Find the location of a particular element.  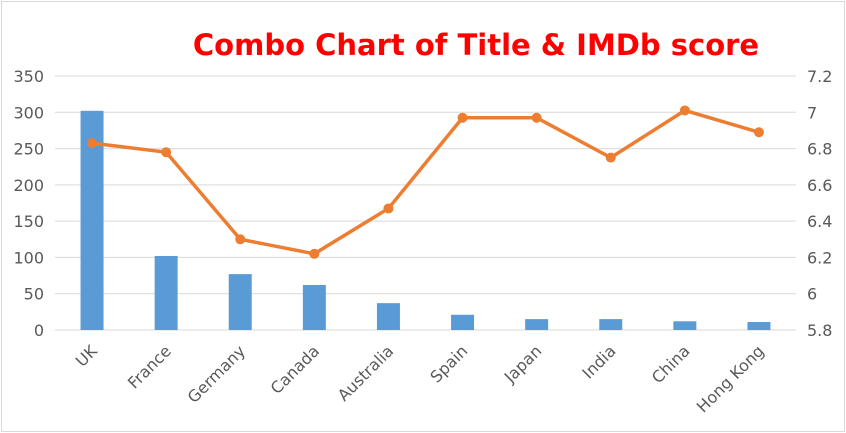

category-label: Canada is located at coordinates (295, 369).